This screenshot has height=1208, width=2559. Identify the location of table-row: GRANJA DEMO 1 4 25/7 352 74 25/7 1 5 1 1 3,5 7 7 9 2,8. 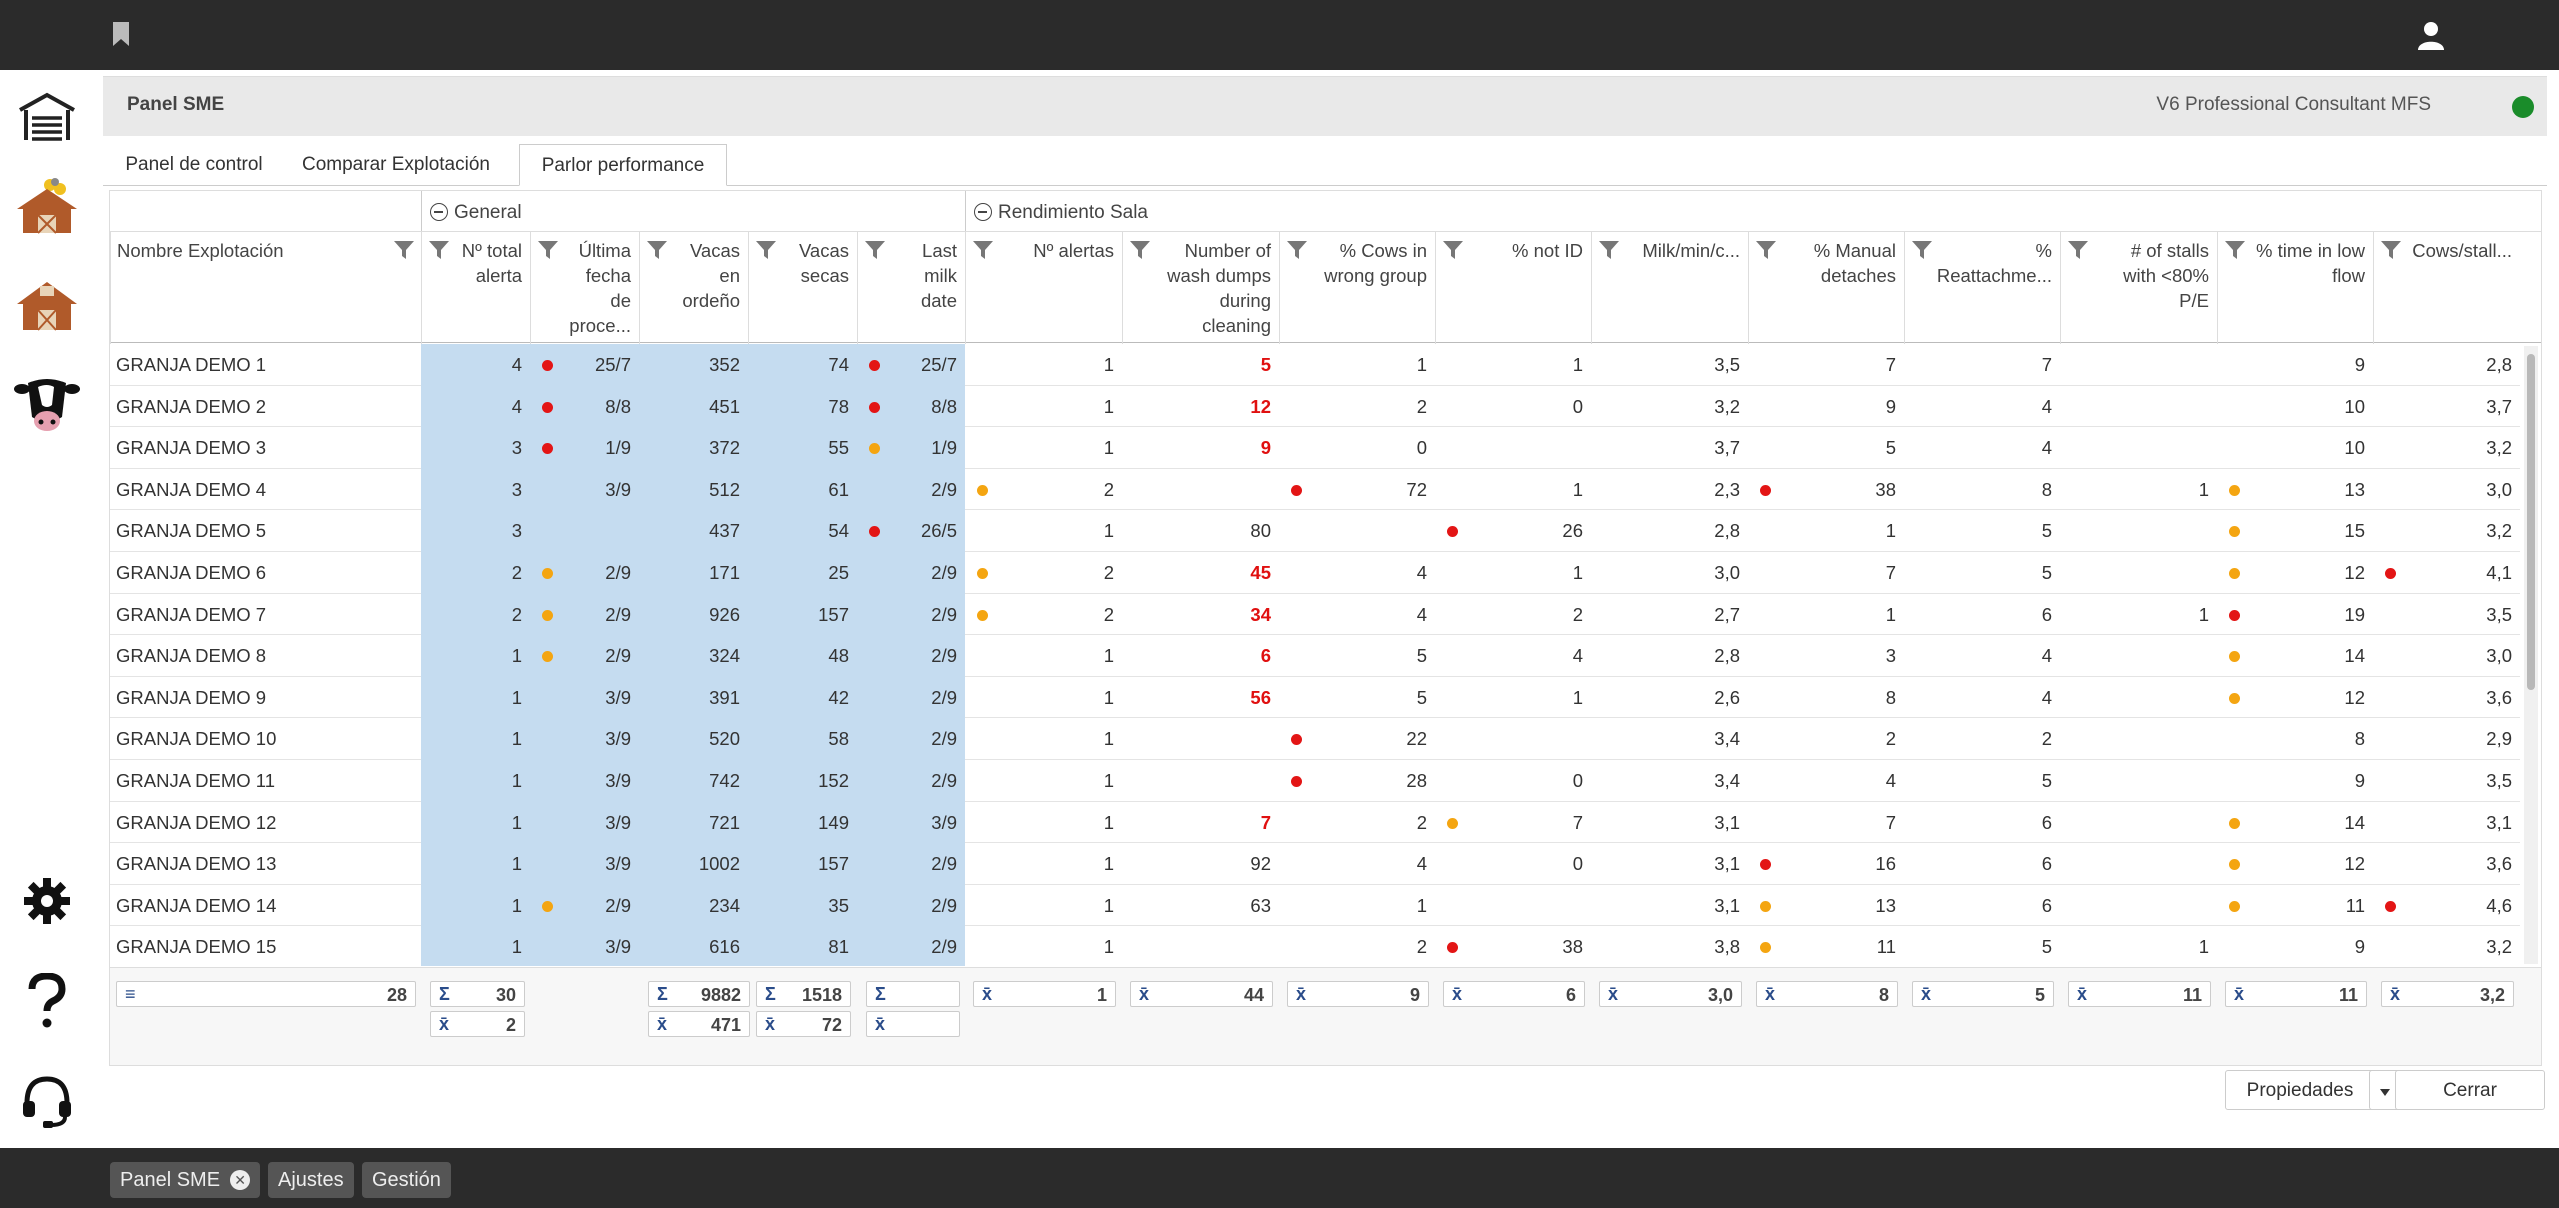
(1315, 365).